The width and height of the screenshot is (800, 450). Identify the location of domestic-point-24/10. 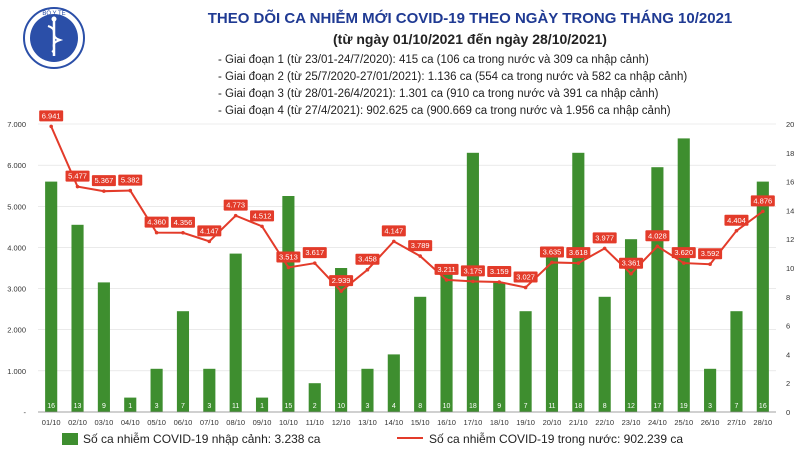
(657, 246).